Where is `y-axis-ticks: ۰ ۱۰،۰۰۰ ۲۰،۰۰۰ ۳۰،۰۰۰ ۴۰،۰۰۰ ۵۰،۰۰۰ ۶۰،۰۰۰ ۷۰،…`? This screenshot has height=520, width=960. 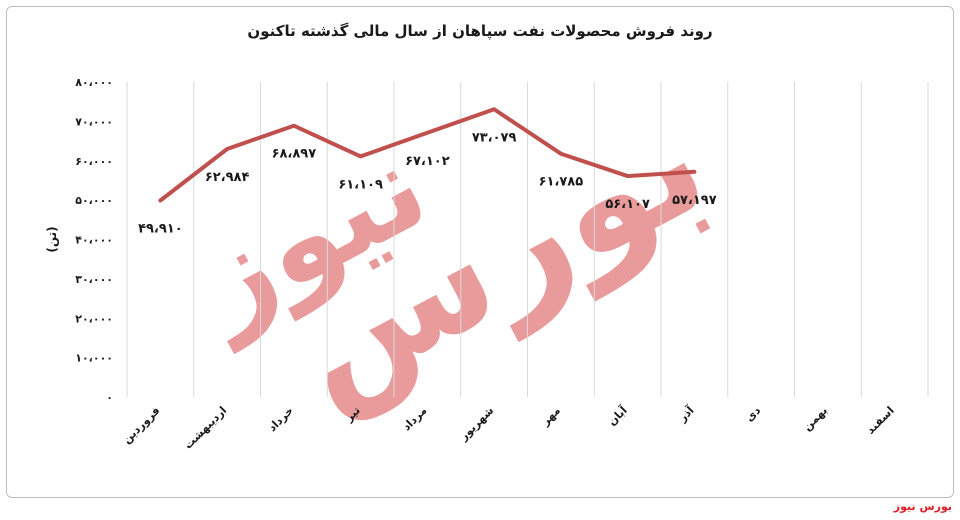
y-axis-ticks: ۰ ۱۰،۰۰۰ ۲۰،۰۰۰ ۳۰،۰۰۰ ۴۰،۰۰۰ ۵۰،۰۰۰ ۶۰،۰۰۰ ۷۰،… is located at coordinates (94, 240).